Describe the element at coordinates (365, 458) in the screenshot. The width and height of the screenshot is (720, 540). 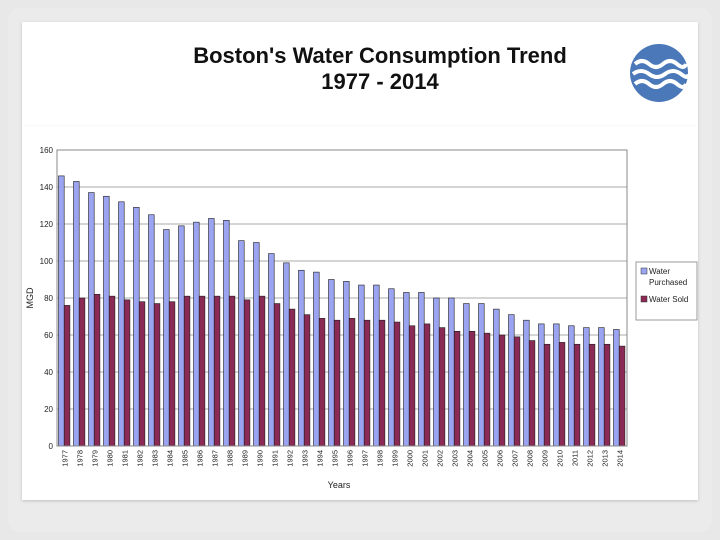
I see `x-tick-label: 1997` at that location.